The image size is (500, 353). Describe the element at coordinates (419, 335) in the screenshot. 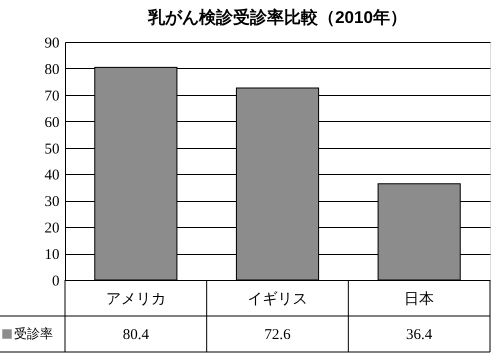

I see `data-label: 36.4` at that location.